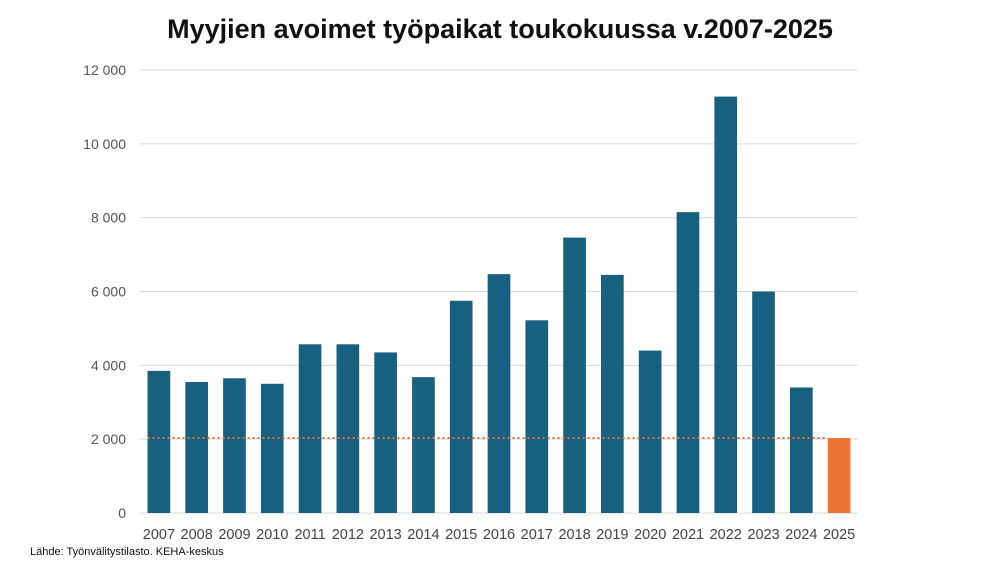 The height and width of the screenshot is (563, 1000). I want to click on bar-2012, so click(348, 428).